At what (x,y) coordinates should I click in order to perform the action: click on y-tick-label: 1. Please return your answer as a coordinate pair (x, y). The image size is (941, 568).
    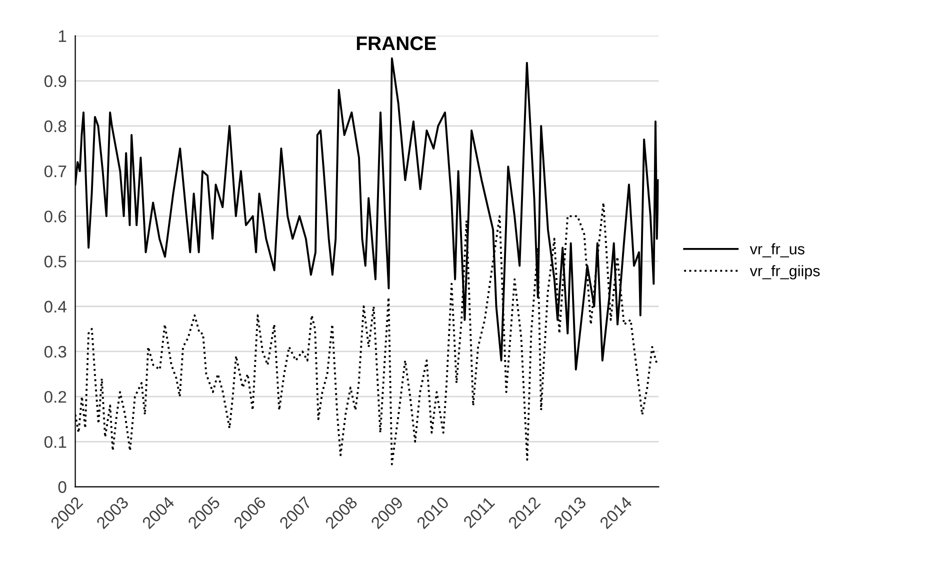
    Looking at the image, I should click on (62, 36).